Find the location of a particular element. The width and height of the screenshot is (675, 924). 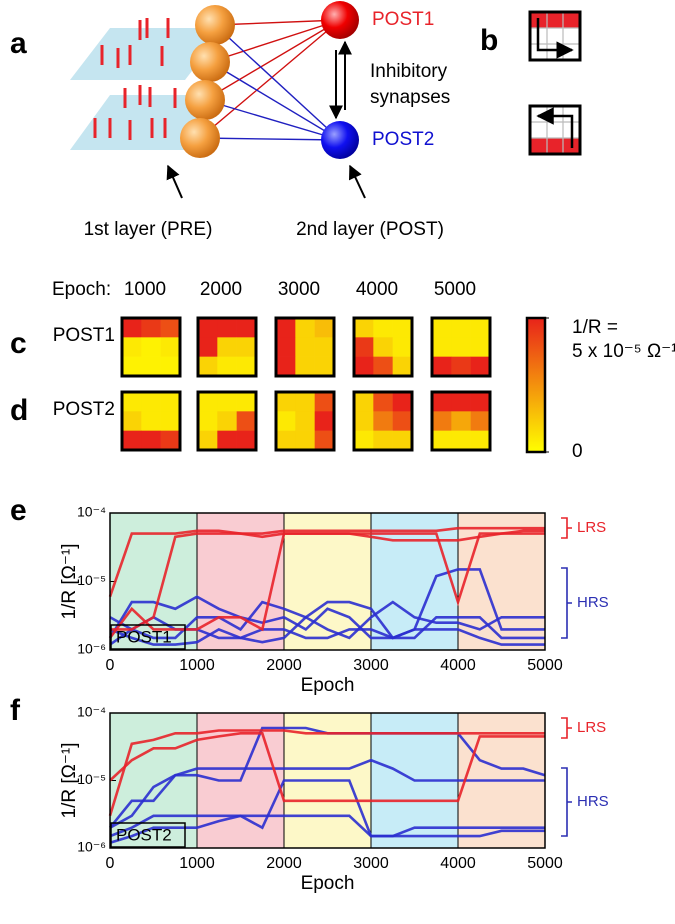

panel-label: b is located at coordinates (489, 40).